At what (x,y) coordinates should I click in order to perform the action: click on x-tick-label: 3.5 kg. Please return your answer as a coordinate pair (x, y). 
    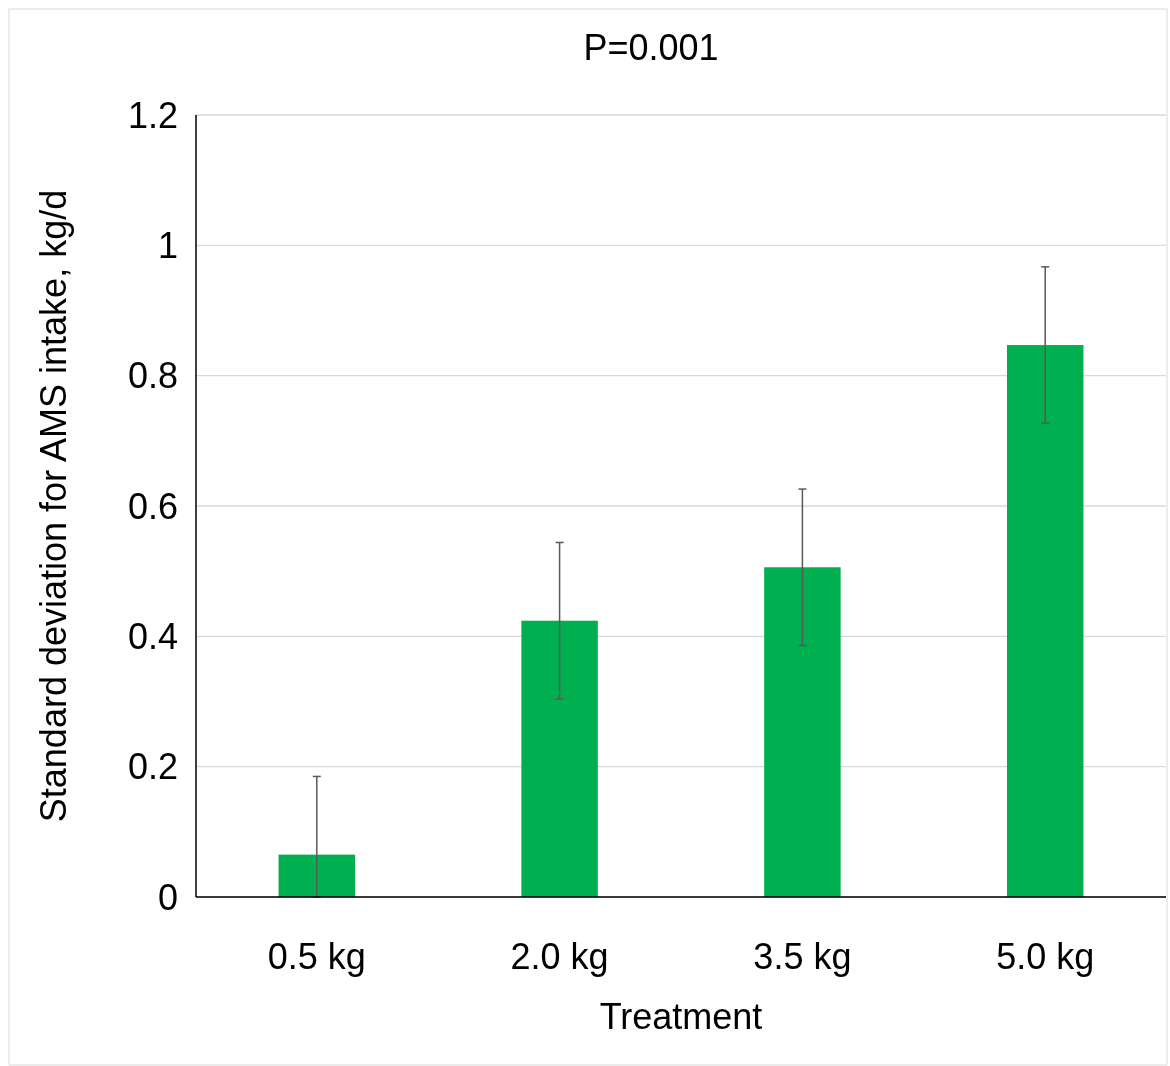
    Looking at the image, I should click on (802, 956).